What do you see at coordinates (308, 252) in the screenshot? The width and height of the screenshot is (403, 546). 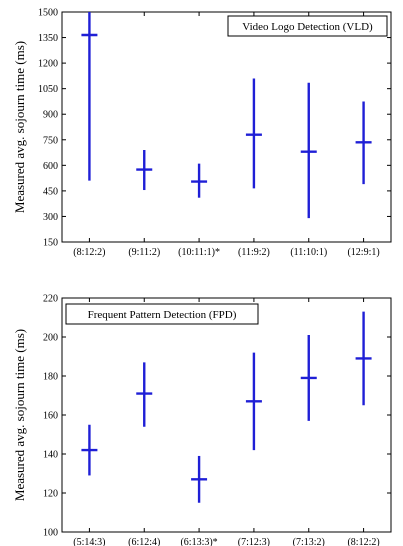 I see `x-tick-label: (11:10:1)` at bounding box center [308, 252].